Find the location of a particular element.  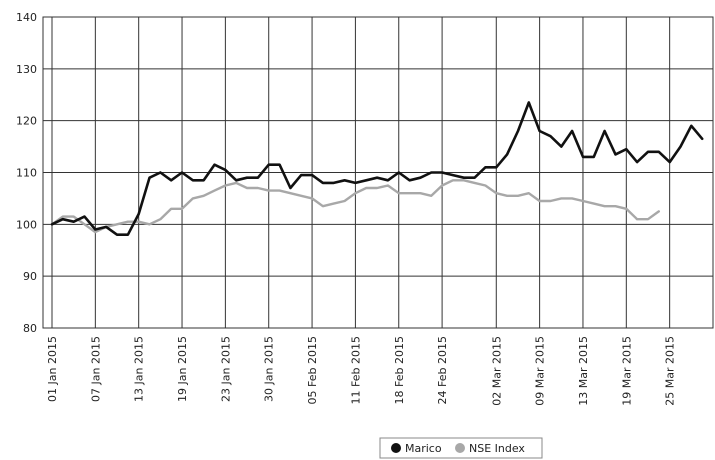

x-tick-label: 01 Jan 2015 is located at coordinates (52, 369).